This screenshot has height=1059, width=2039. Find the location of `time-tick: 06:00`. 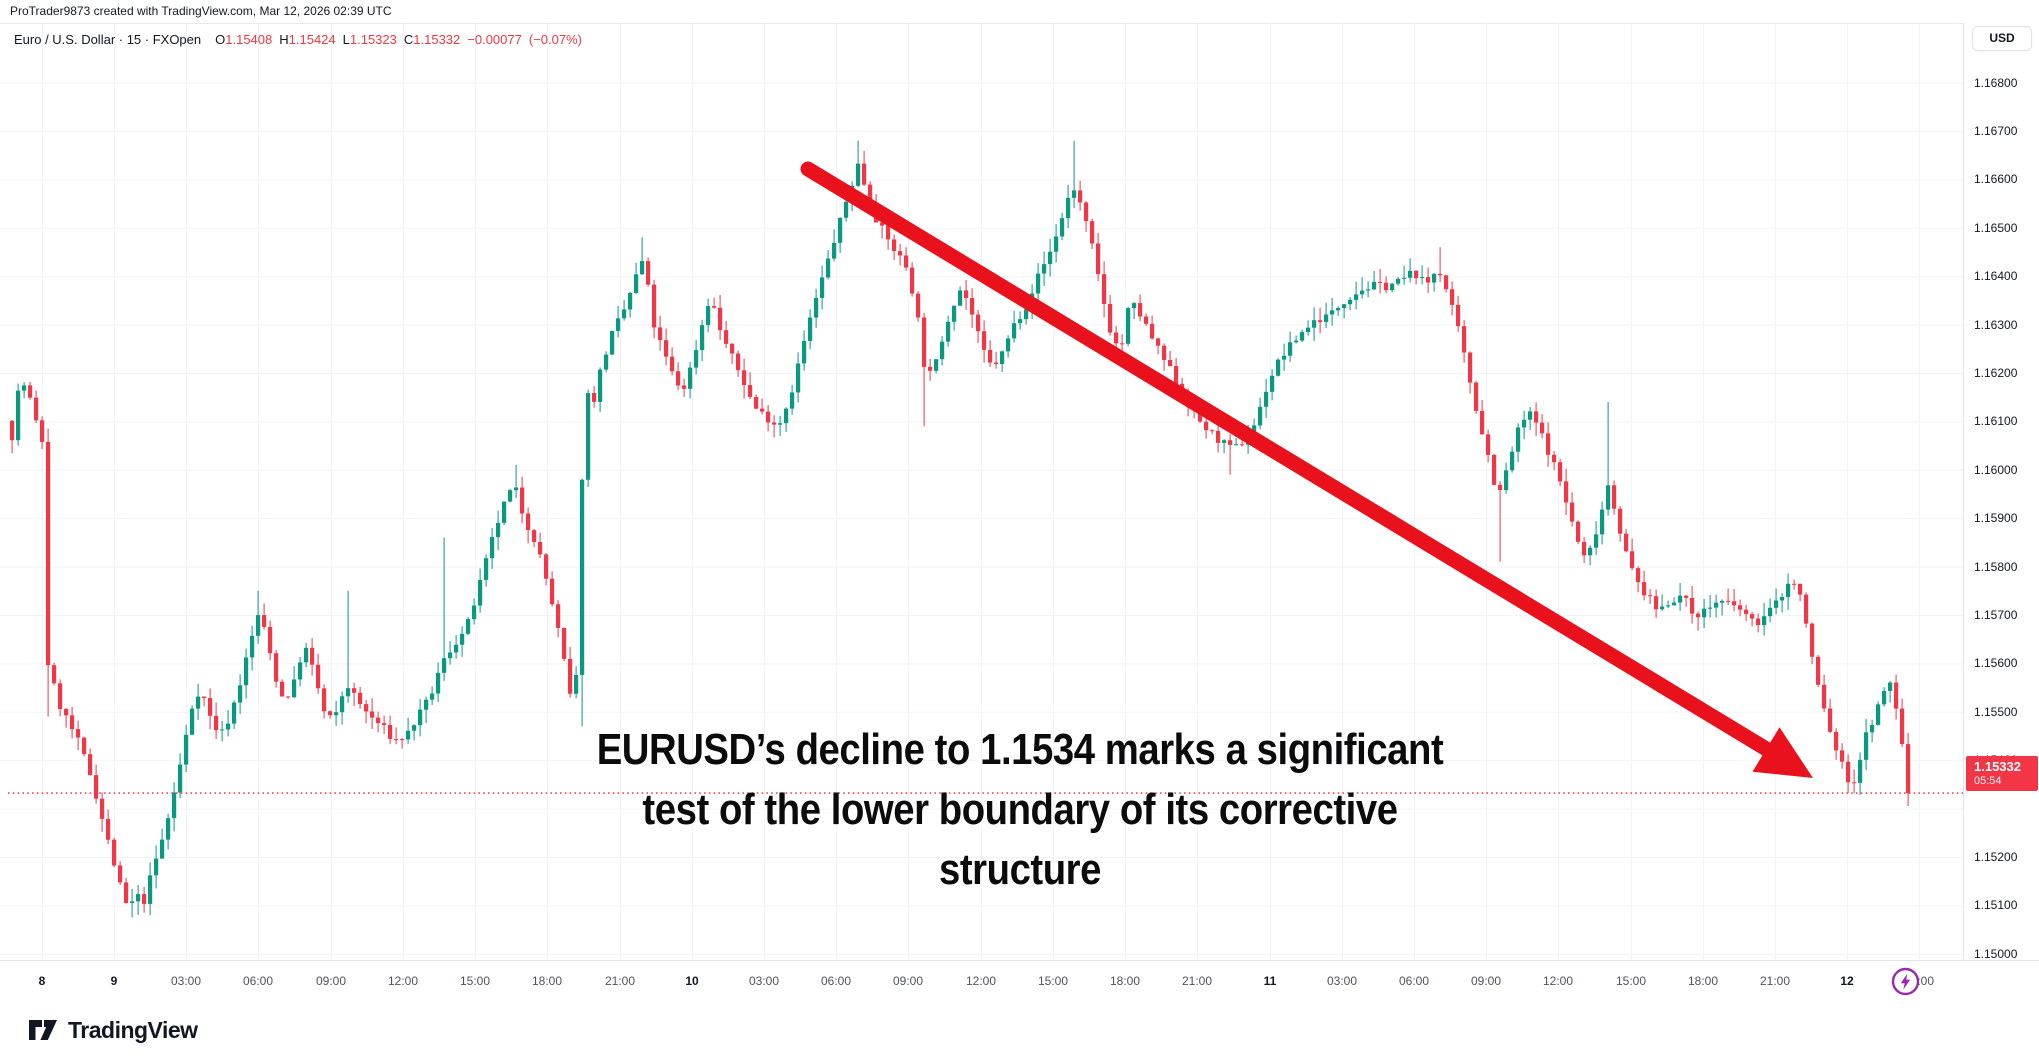

time-tick: 06:00 is located at coordinates (258, 981).